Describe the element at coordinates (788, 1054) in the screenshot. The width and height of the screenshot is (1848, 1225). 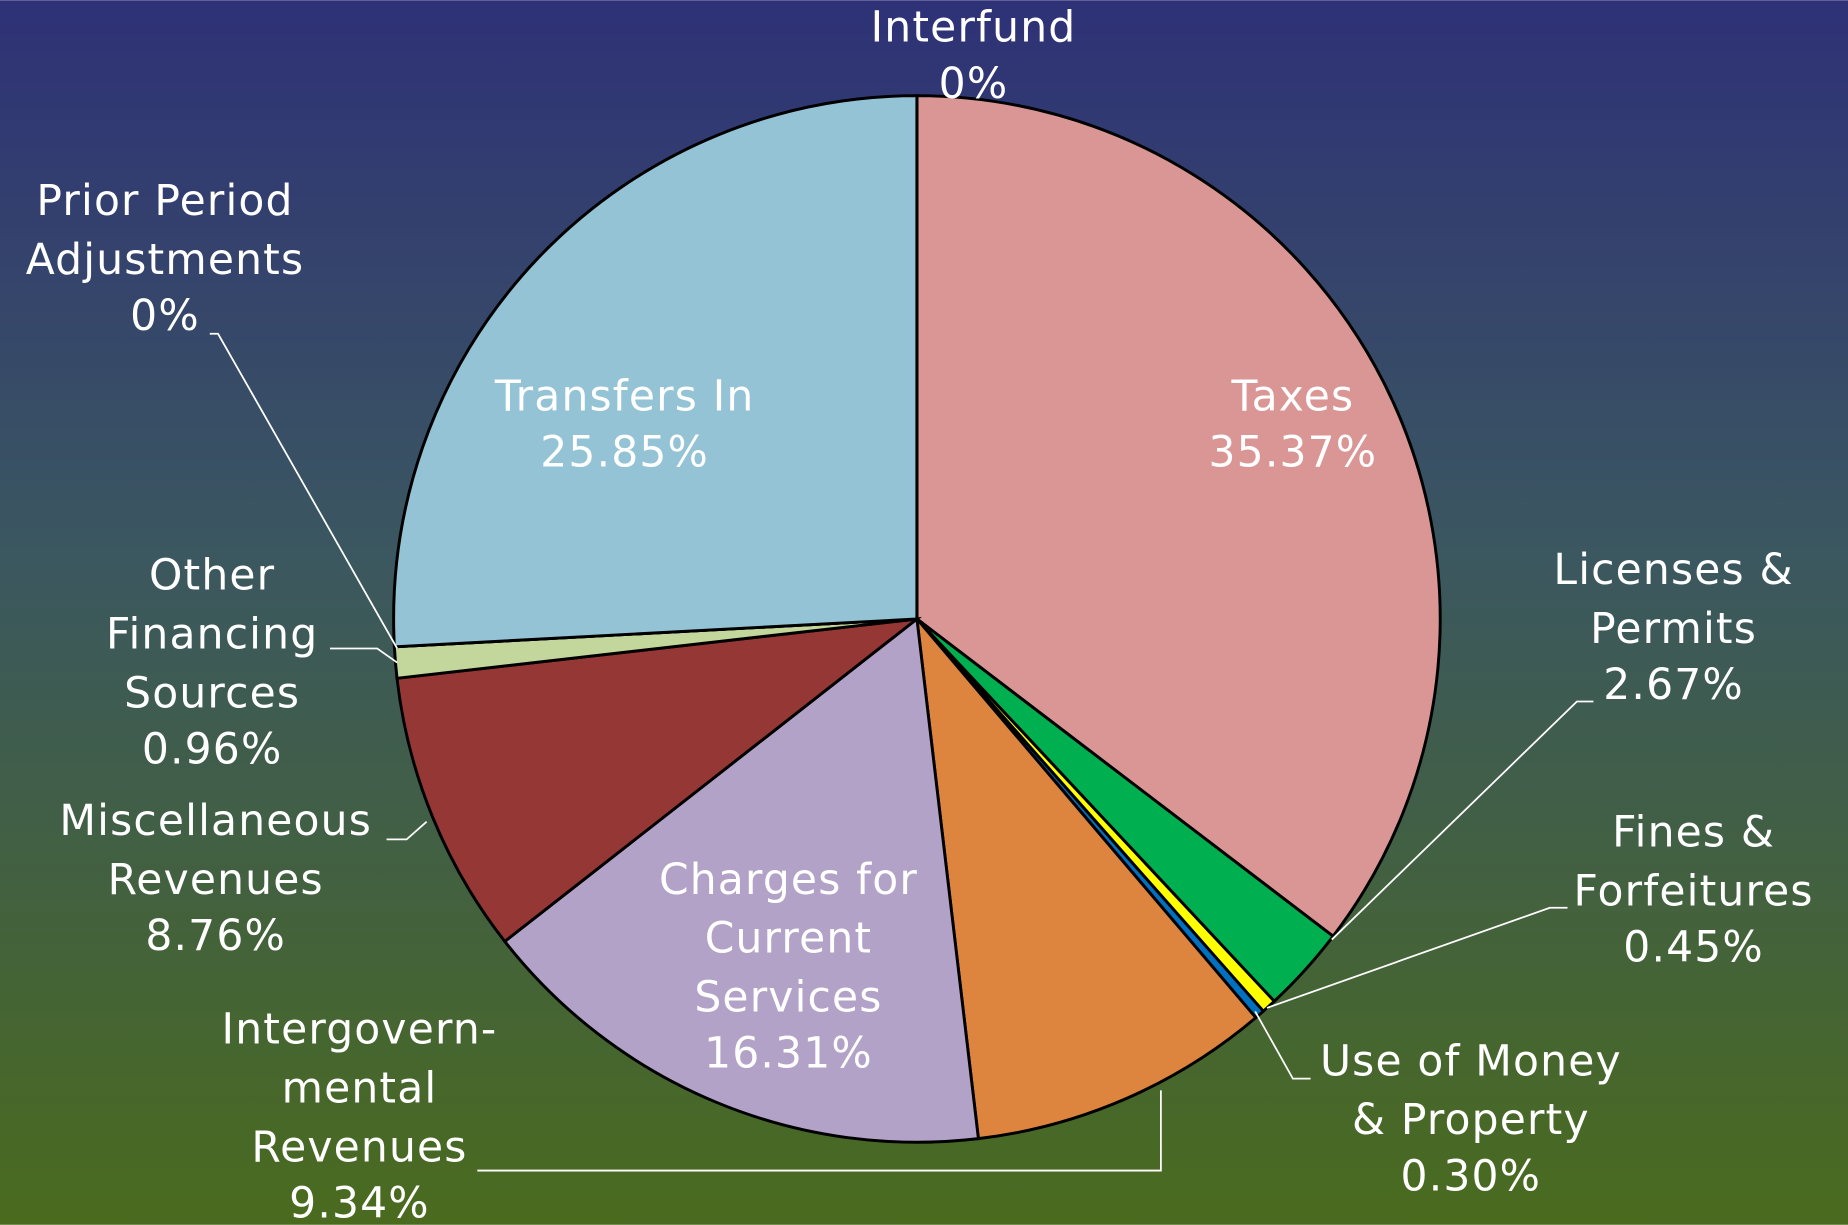
I see `slice-value-label: 16.31%` at that location.